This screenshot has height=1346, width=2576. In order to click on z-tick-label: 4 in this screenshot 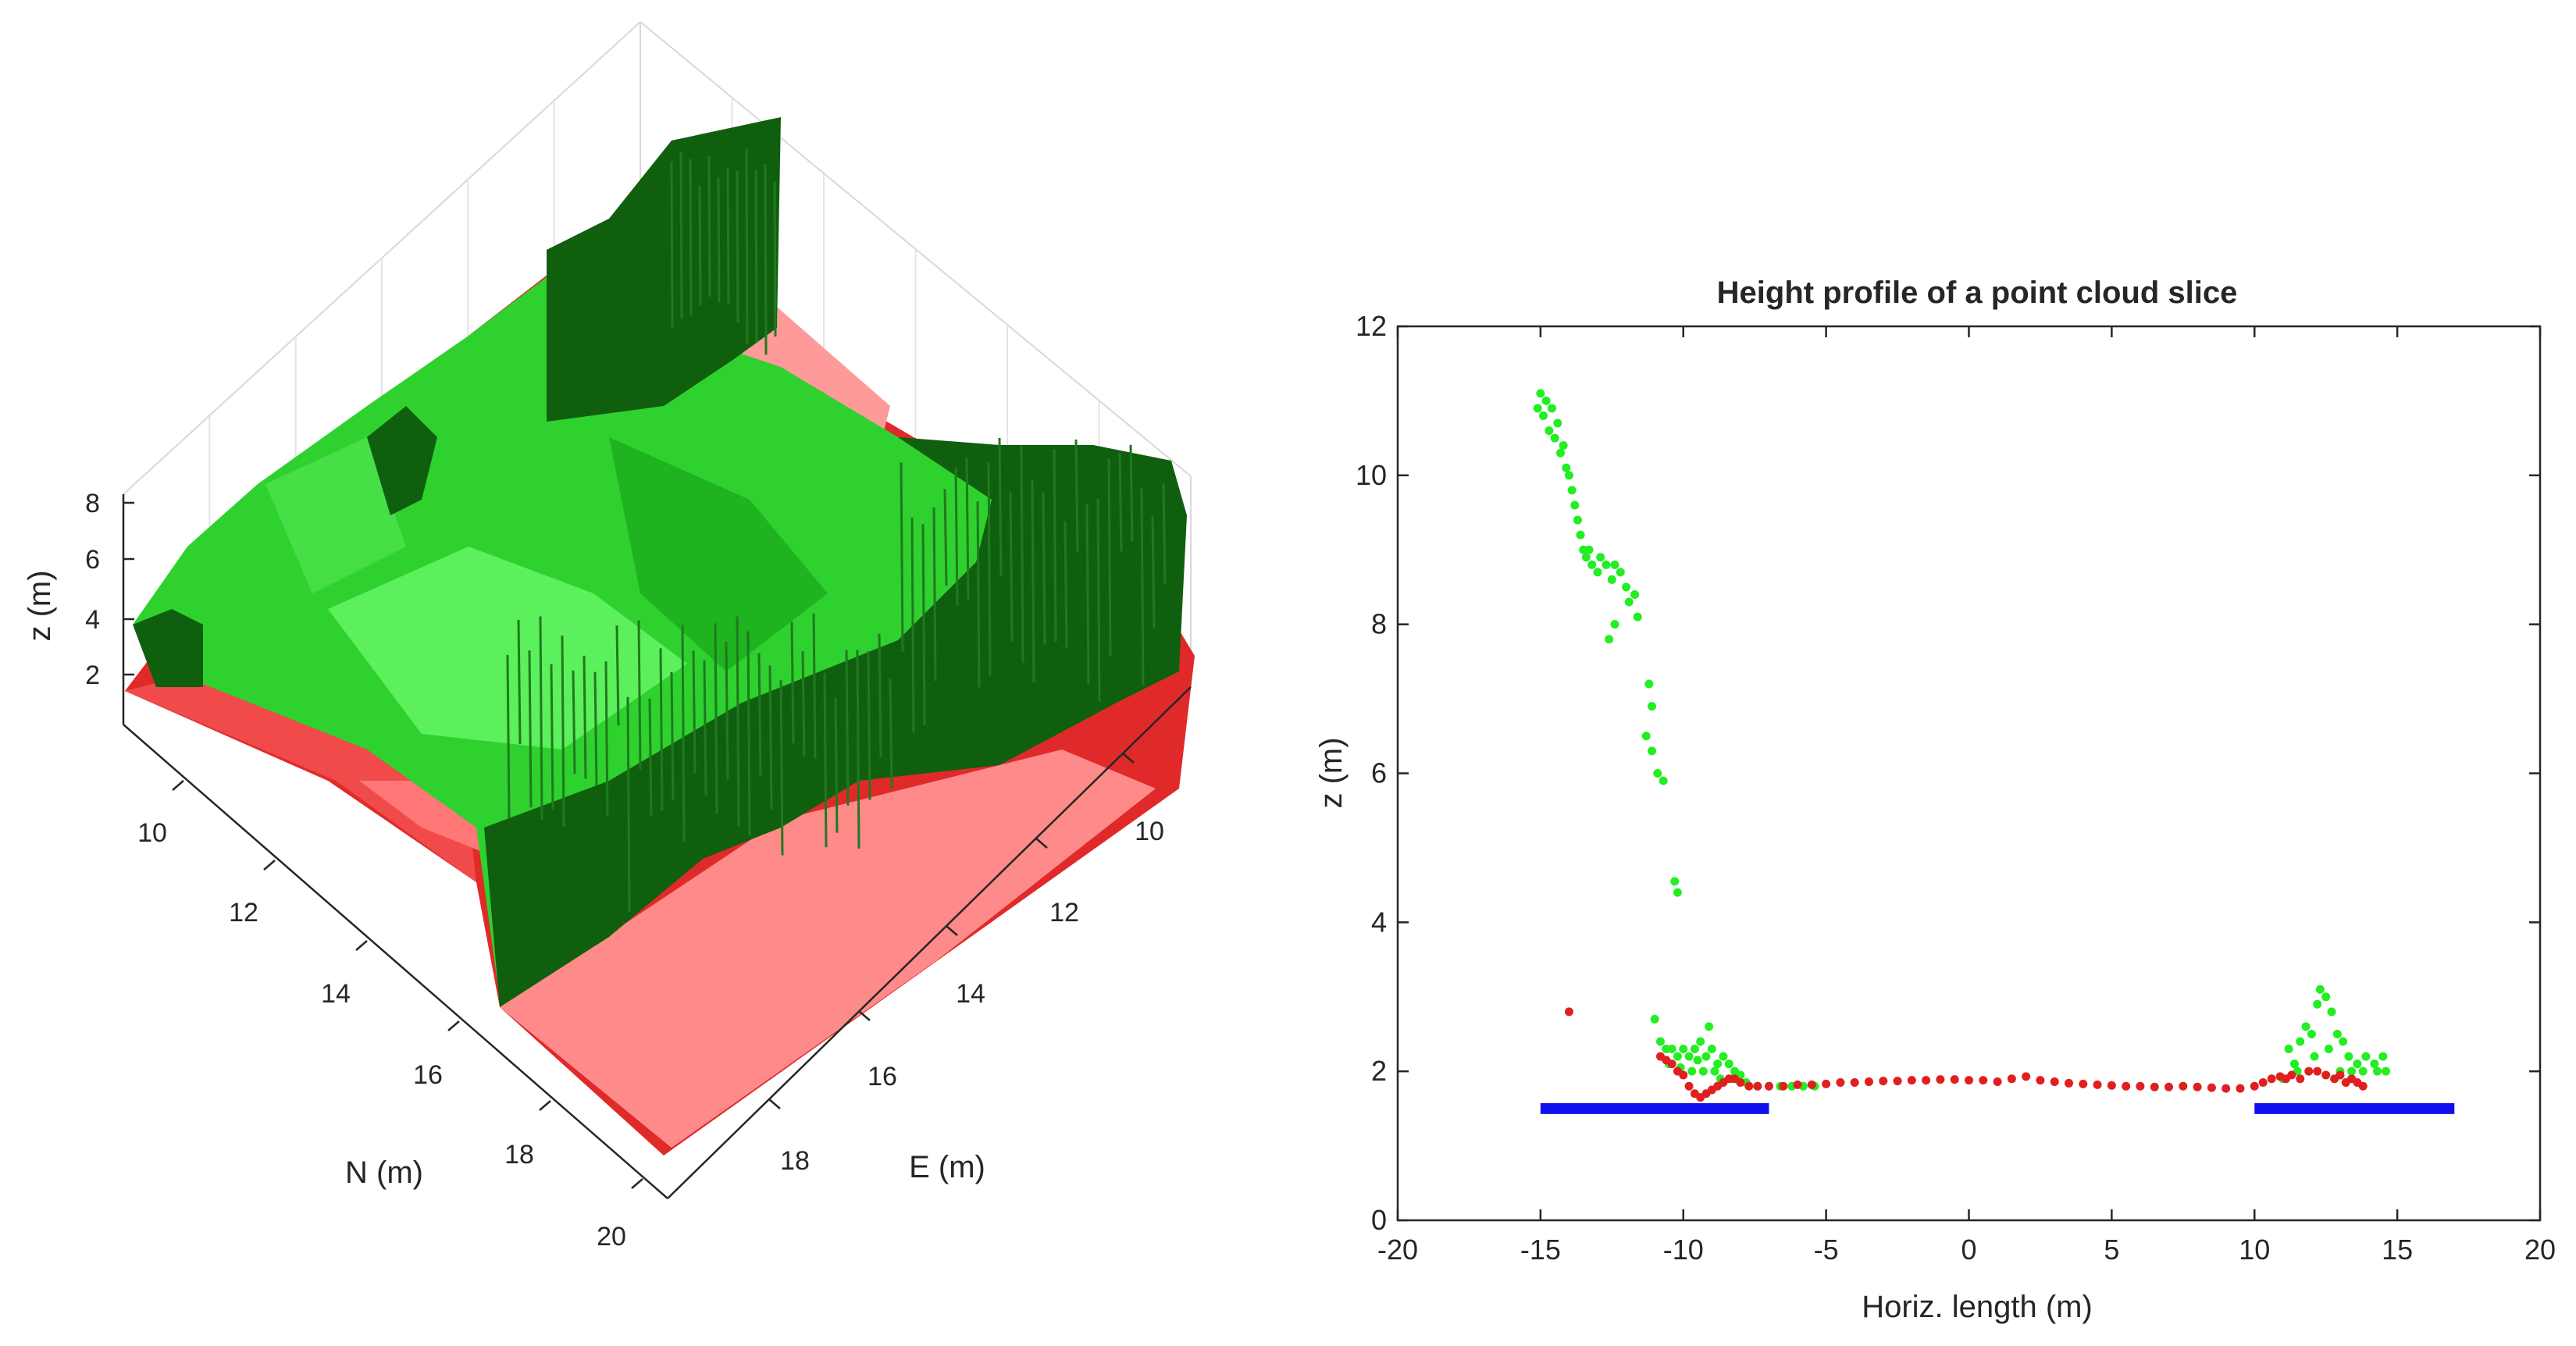, I will do `click(92, 620)`.